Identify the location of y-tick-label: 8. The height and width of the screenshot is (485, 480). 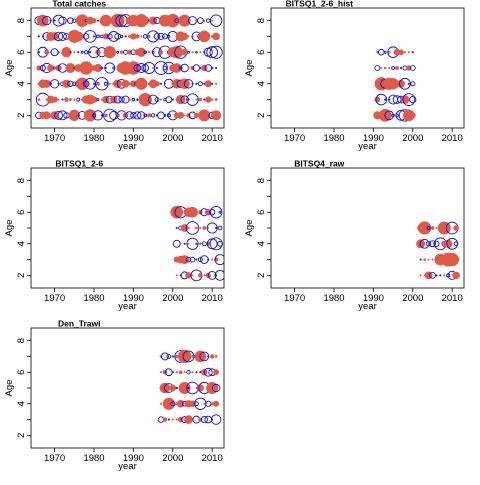
(261, 20).